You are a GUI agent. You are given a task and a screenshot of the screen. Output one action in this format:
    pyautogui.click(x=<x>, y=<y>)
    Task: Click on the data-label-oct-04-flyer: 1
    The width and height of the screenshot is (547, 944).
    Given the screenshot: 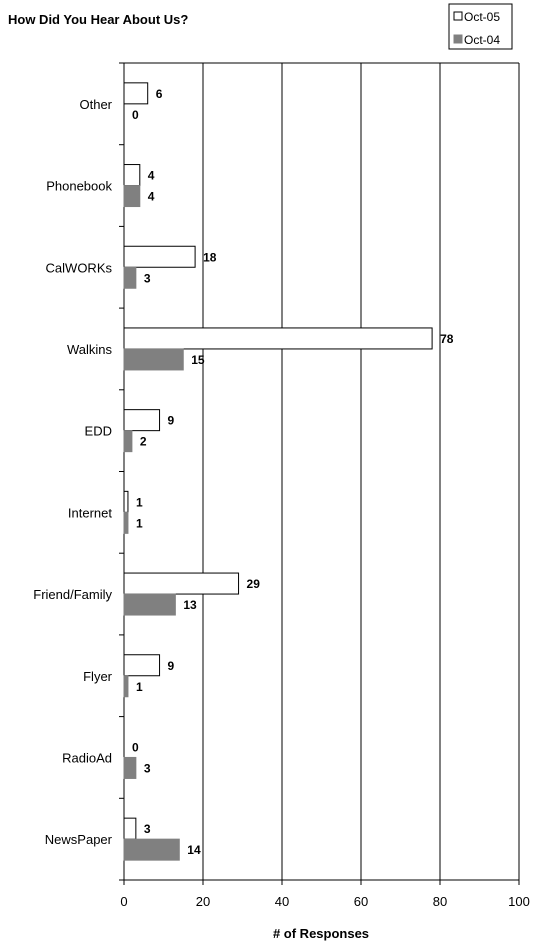 What is the action you would take?
    pyautogui.click(x=139, y=687)
    